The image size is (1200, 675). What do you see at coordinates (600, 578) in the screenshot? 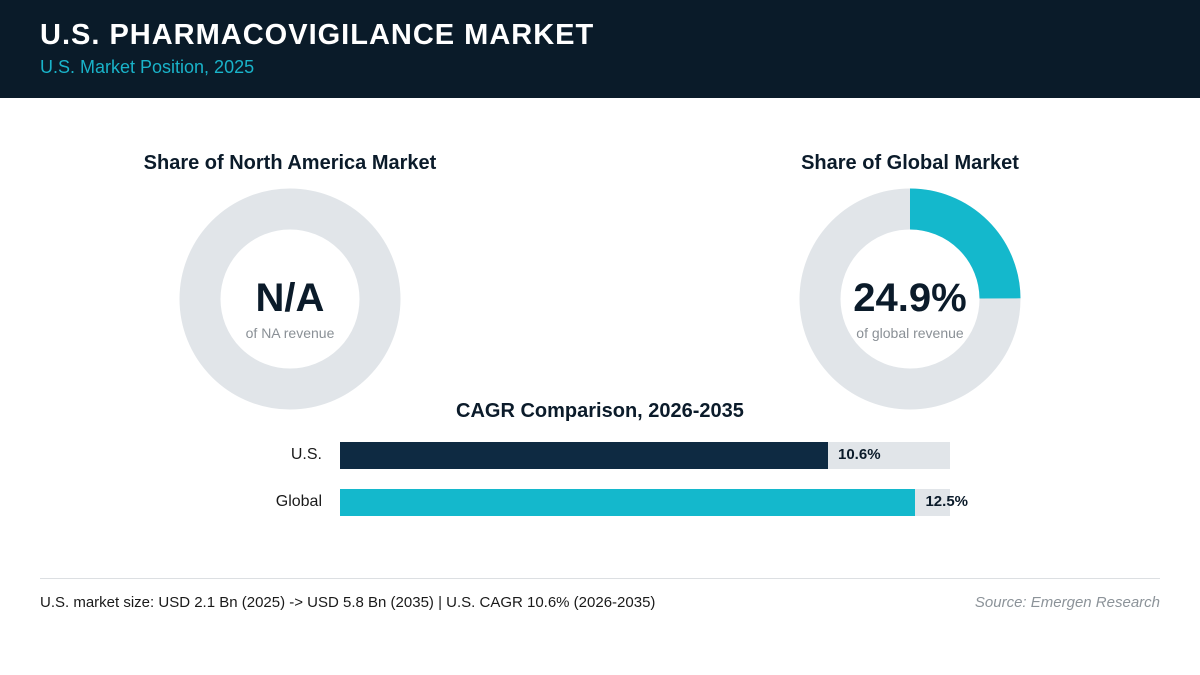
I see `footer-divider` at bounding box center [600, 578].